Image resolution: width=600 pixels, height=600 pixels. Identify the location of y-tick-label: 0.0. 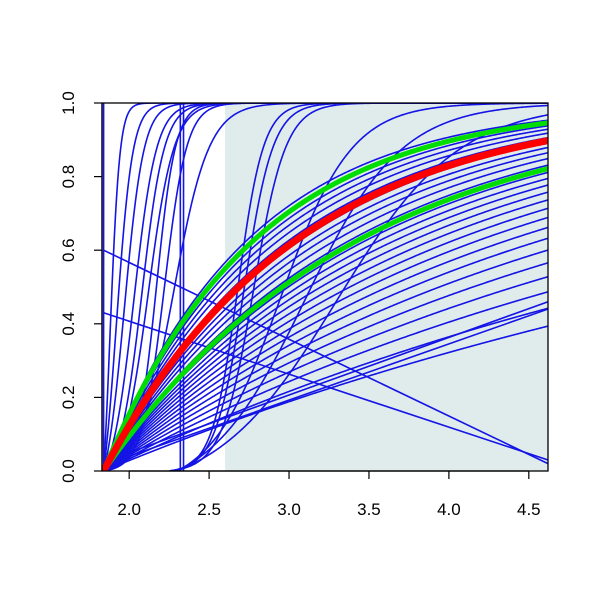
(68, 471).